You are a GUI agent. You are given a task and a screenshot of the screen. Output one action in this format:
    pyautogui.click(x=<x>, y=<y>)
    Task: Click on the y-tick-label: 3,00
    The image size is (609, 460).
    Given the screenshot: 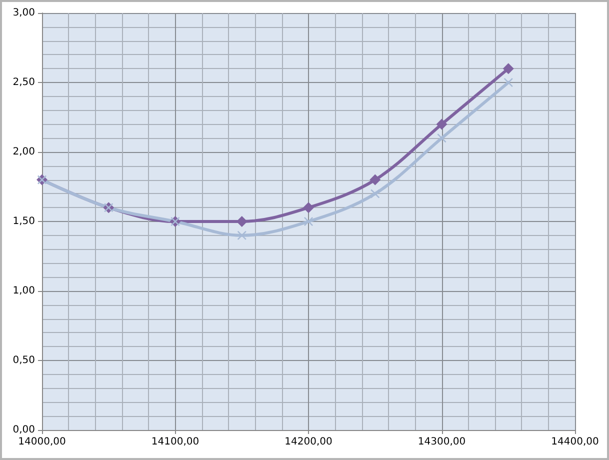 What is the action you would take?
    pyautogui.click(x=23, y=13)
    